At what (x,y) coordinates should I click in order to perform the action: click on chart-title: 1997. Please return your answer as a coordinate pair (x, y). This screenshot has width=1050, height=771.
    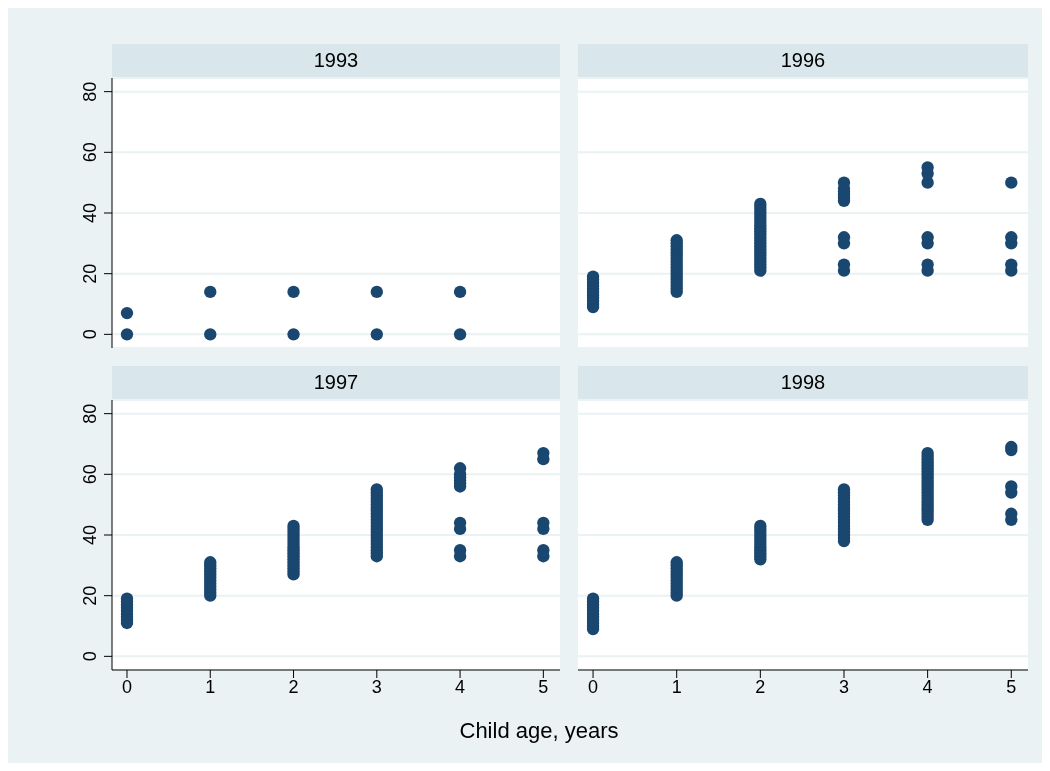
    Looking at the image, I should click on (336, 382).